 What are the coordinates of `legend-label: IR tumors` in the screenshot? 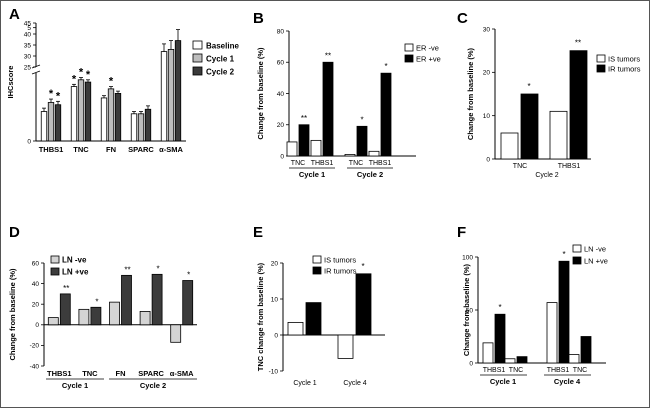 It's located at (340, 271).